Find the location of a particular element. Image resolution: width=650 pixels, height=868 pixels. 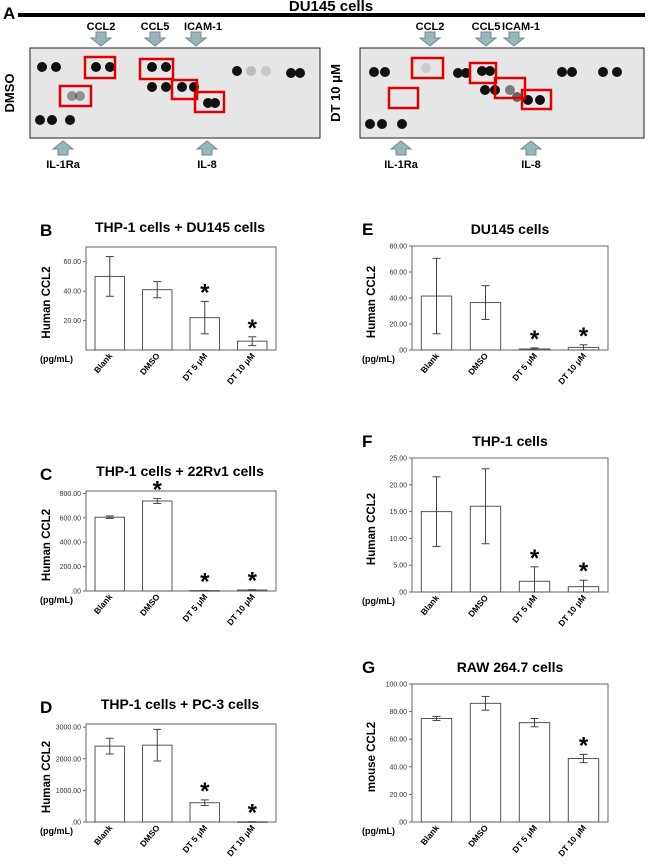

panel-a-letter: A is located at coordinates (9, 13).